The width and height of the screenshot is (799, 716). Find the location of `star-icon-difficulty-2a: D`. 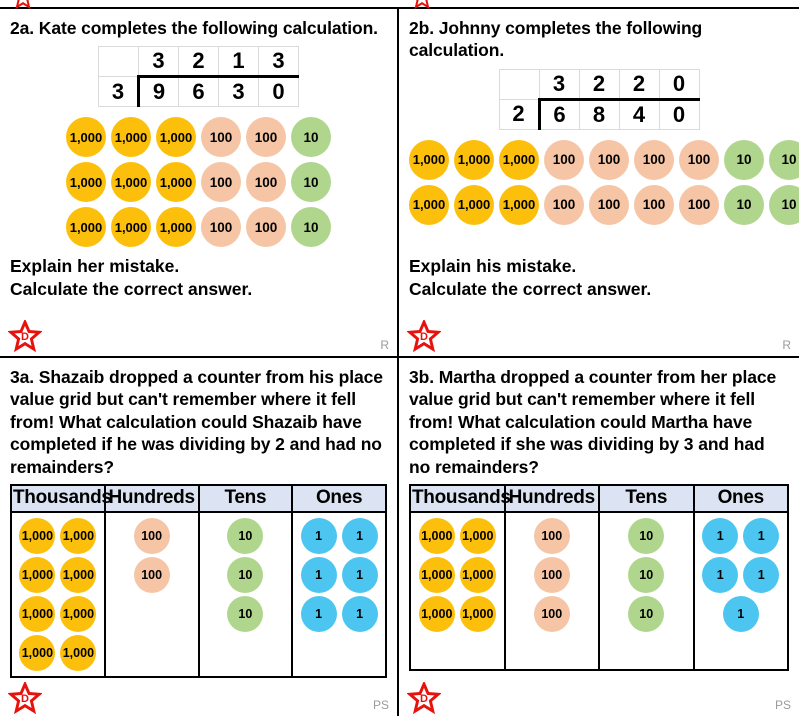

star-icon-difficulty-2a: D is located at coordinates (25, 335).